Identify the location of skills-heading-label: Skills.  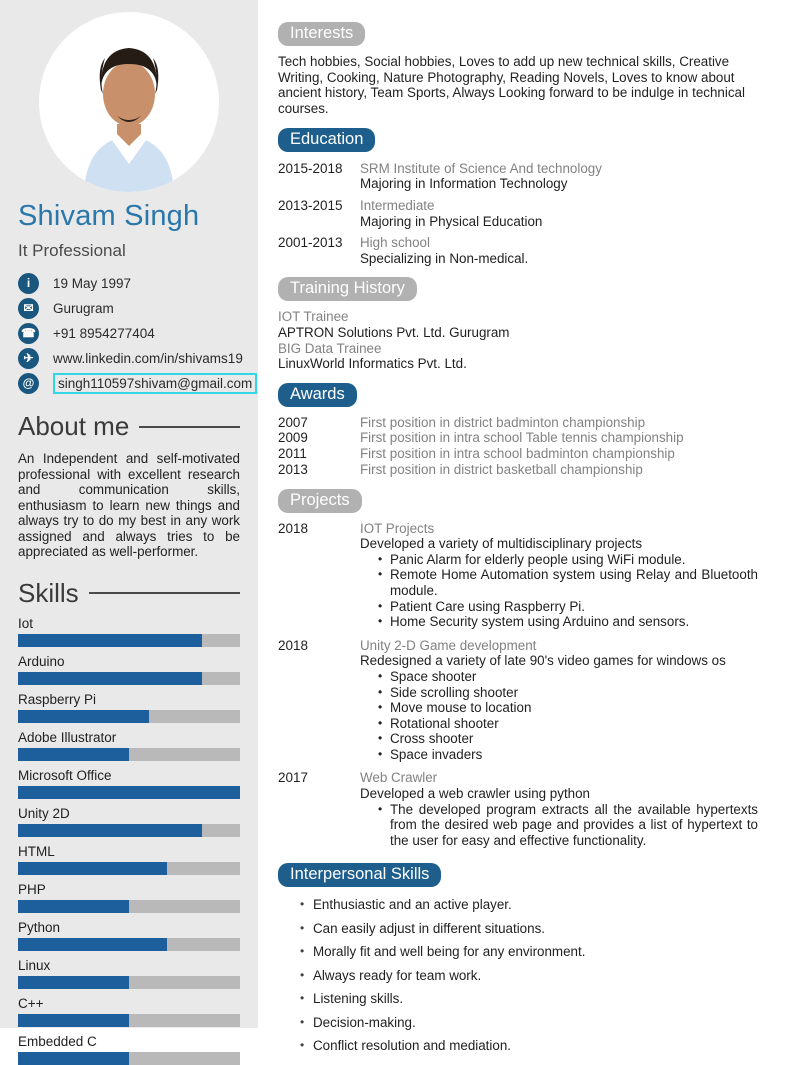
(48, 592).